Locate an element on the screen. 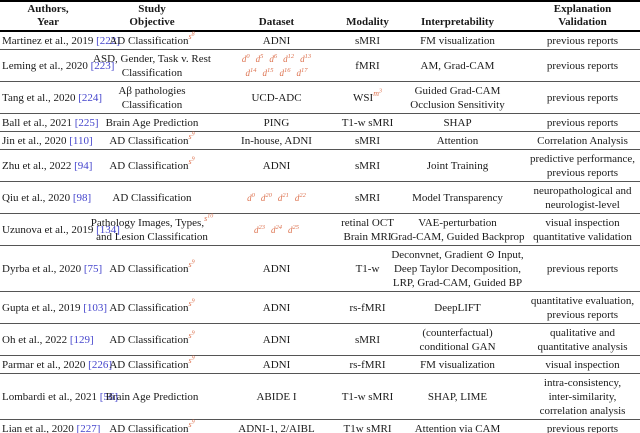 The image size is (640, 433). footnote-ref: m3 is located at coordinates (377, 93).